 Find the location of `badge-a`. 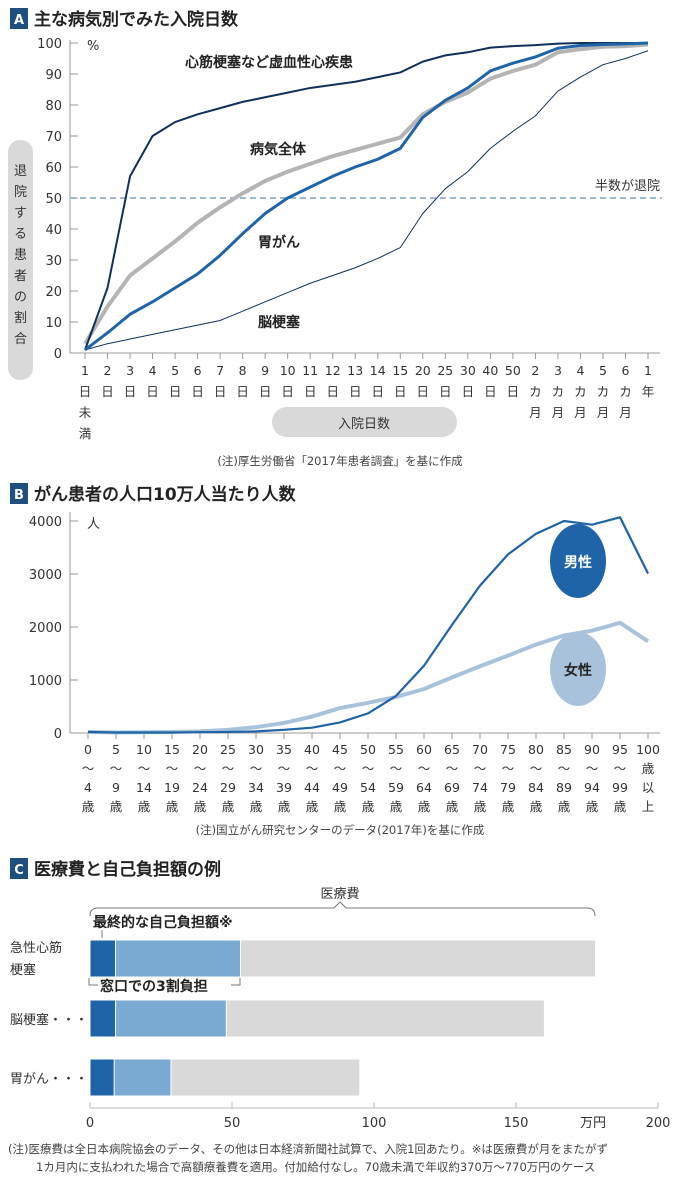

badge-a is located at coordinates (19, 18).